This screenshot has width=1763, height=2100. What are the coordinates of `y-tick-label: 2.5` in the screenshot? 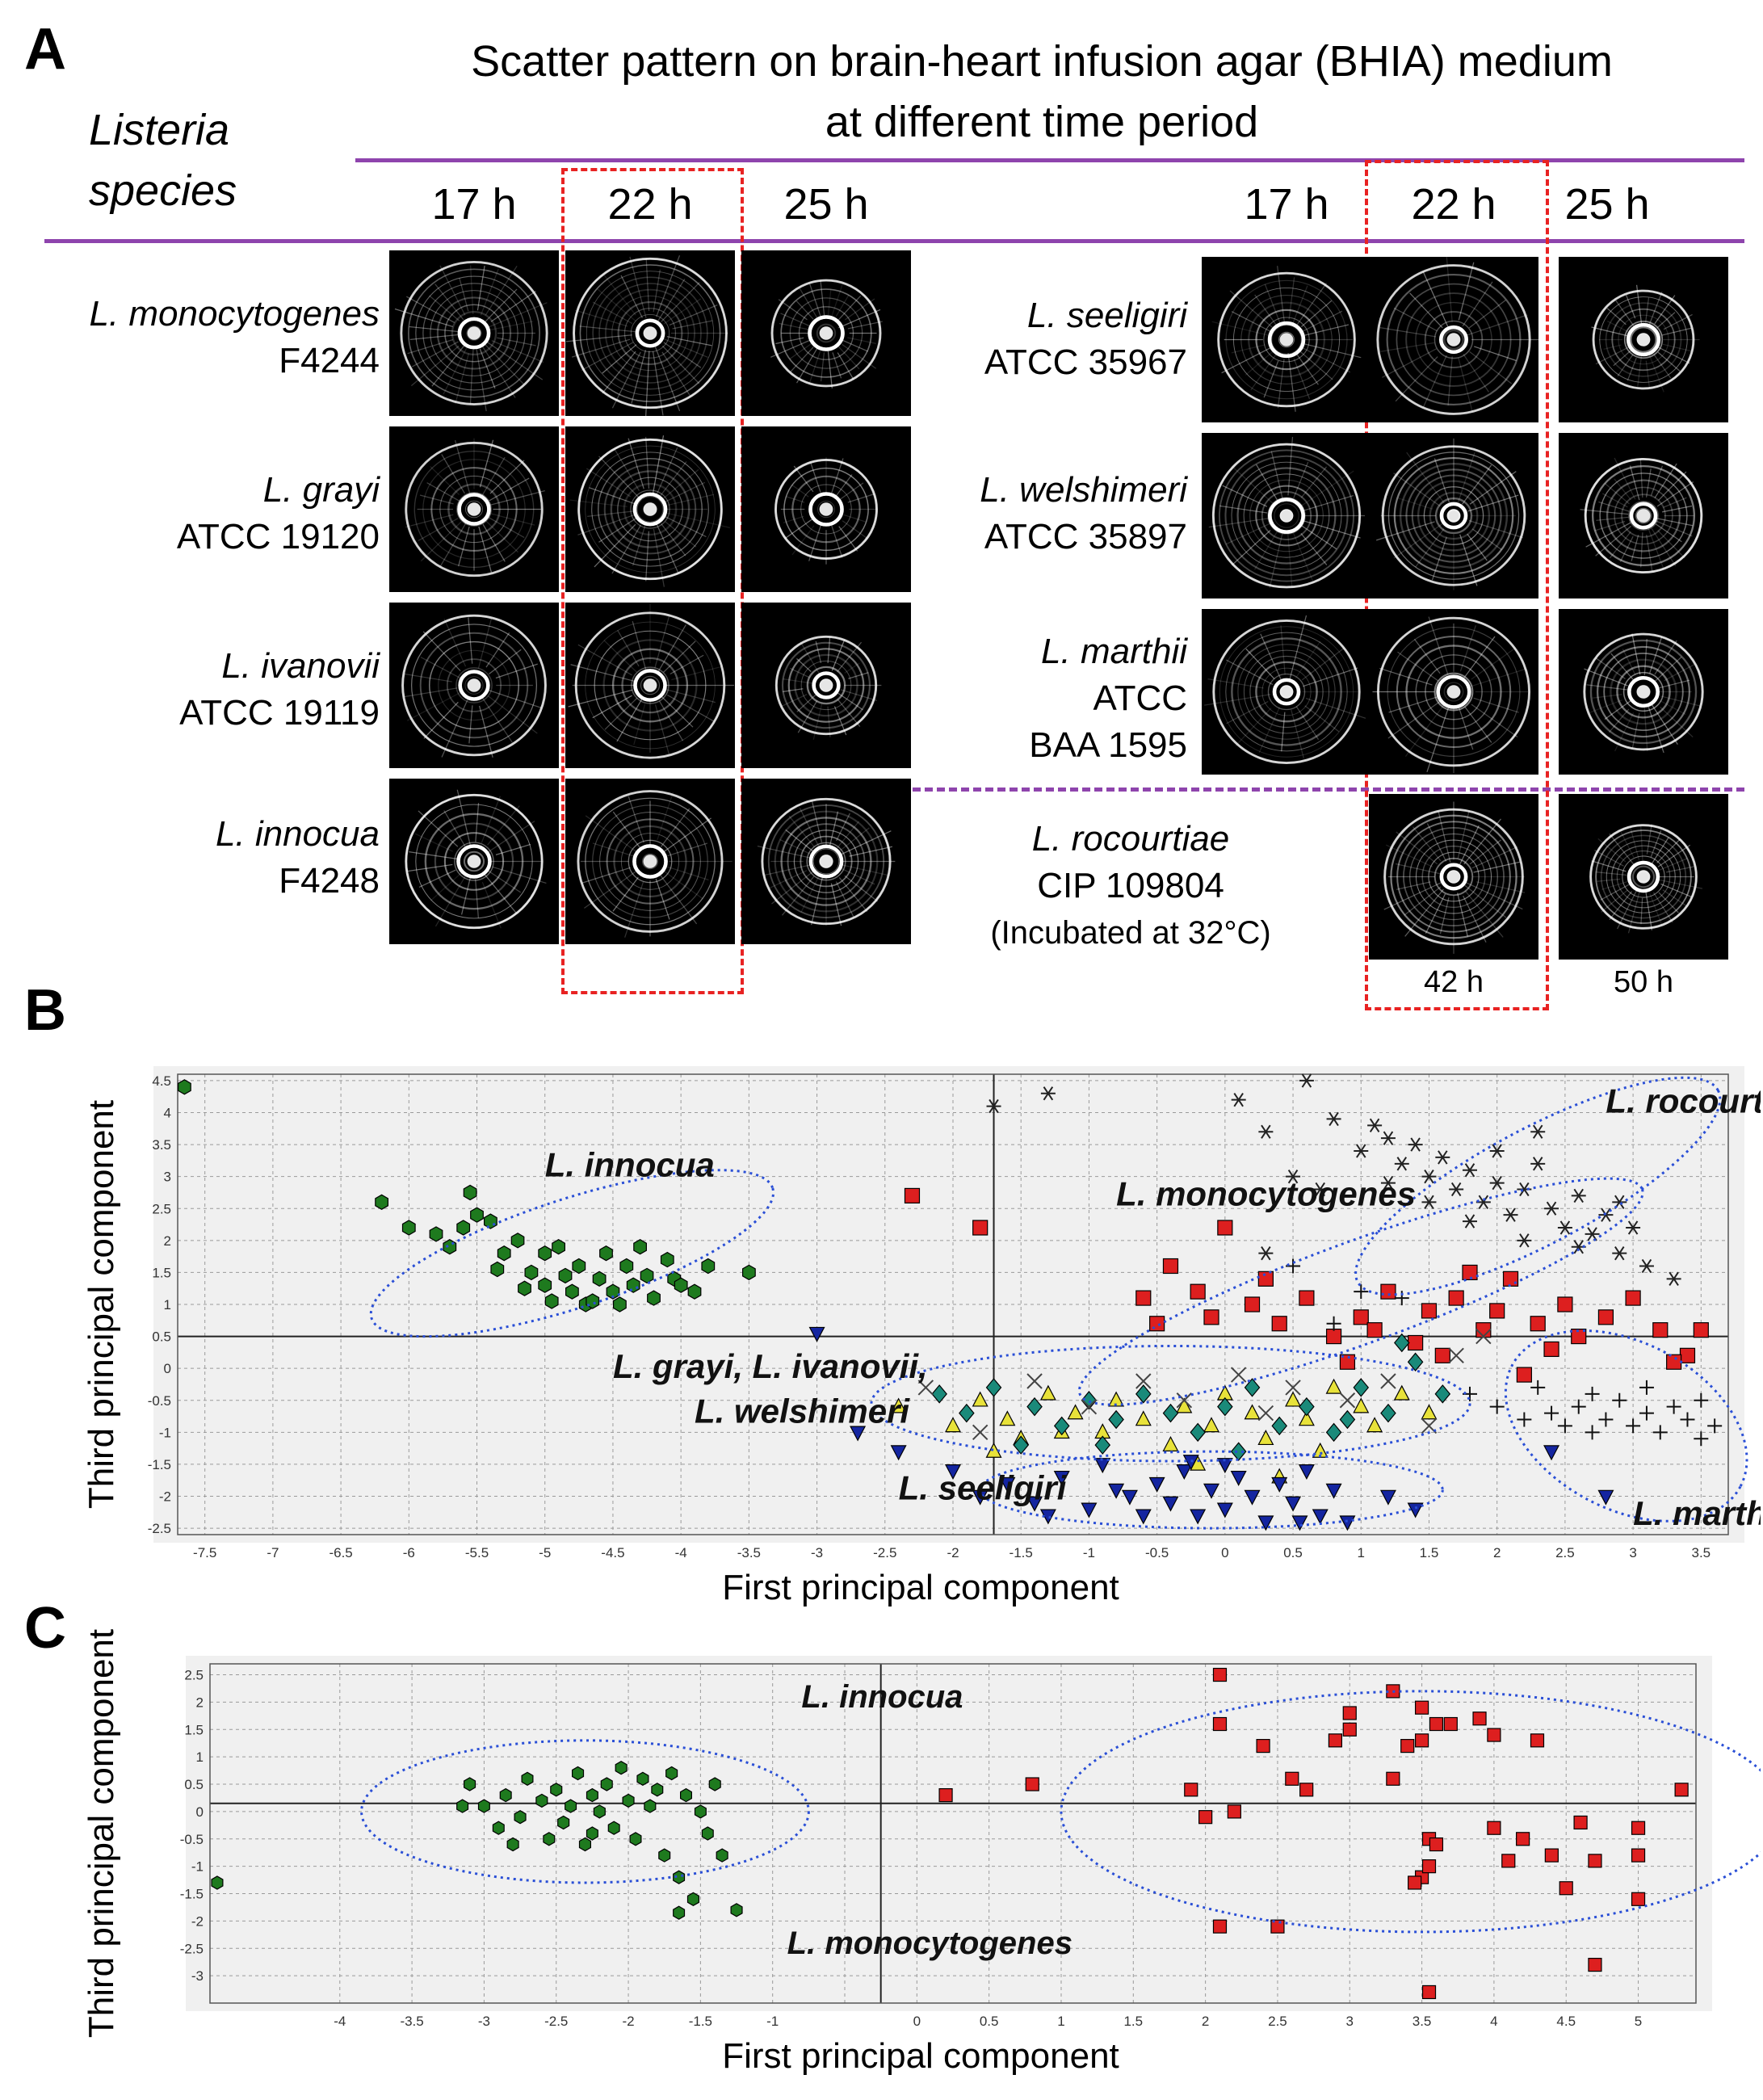 It's located at (194, 1676).